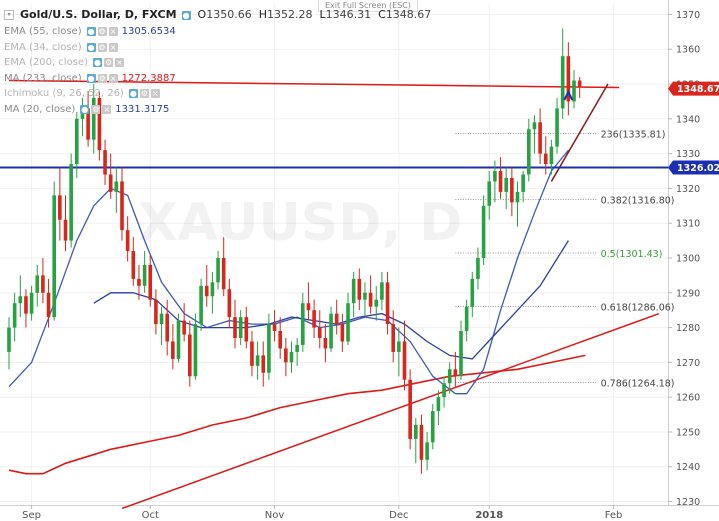  Describe the element at coordinates (217, 32) in the screenshot. I see `indicator-row: EMA (55, close) ● ⚙ × 1305.6534` at that location.